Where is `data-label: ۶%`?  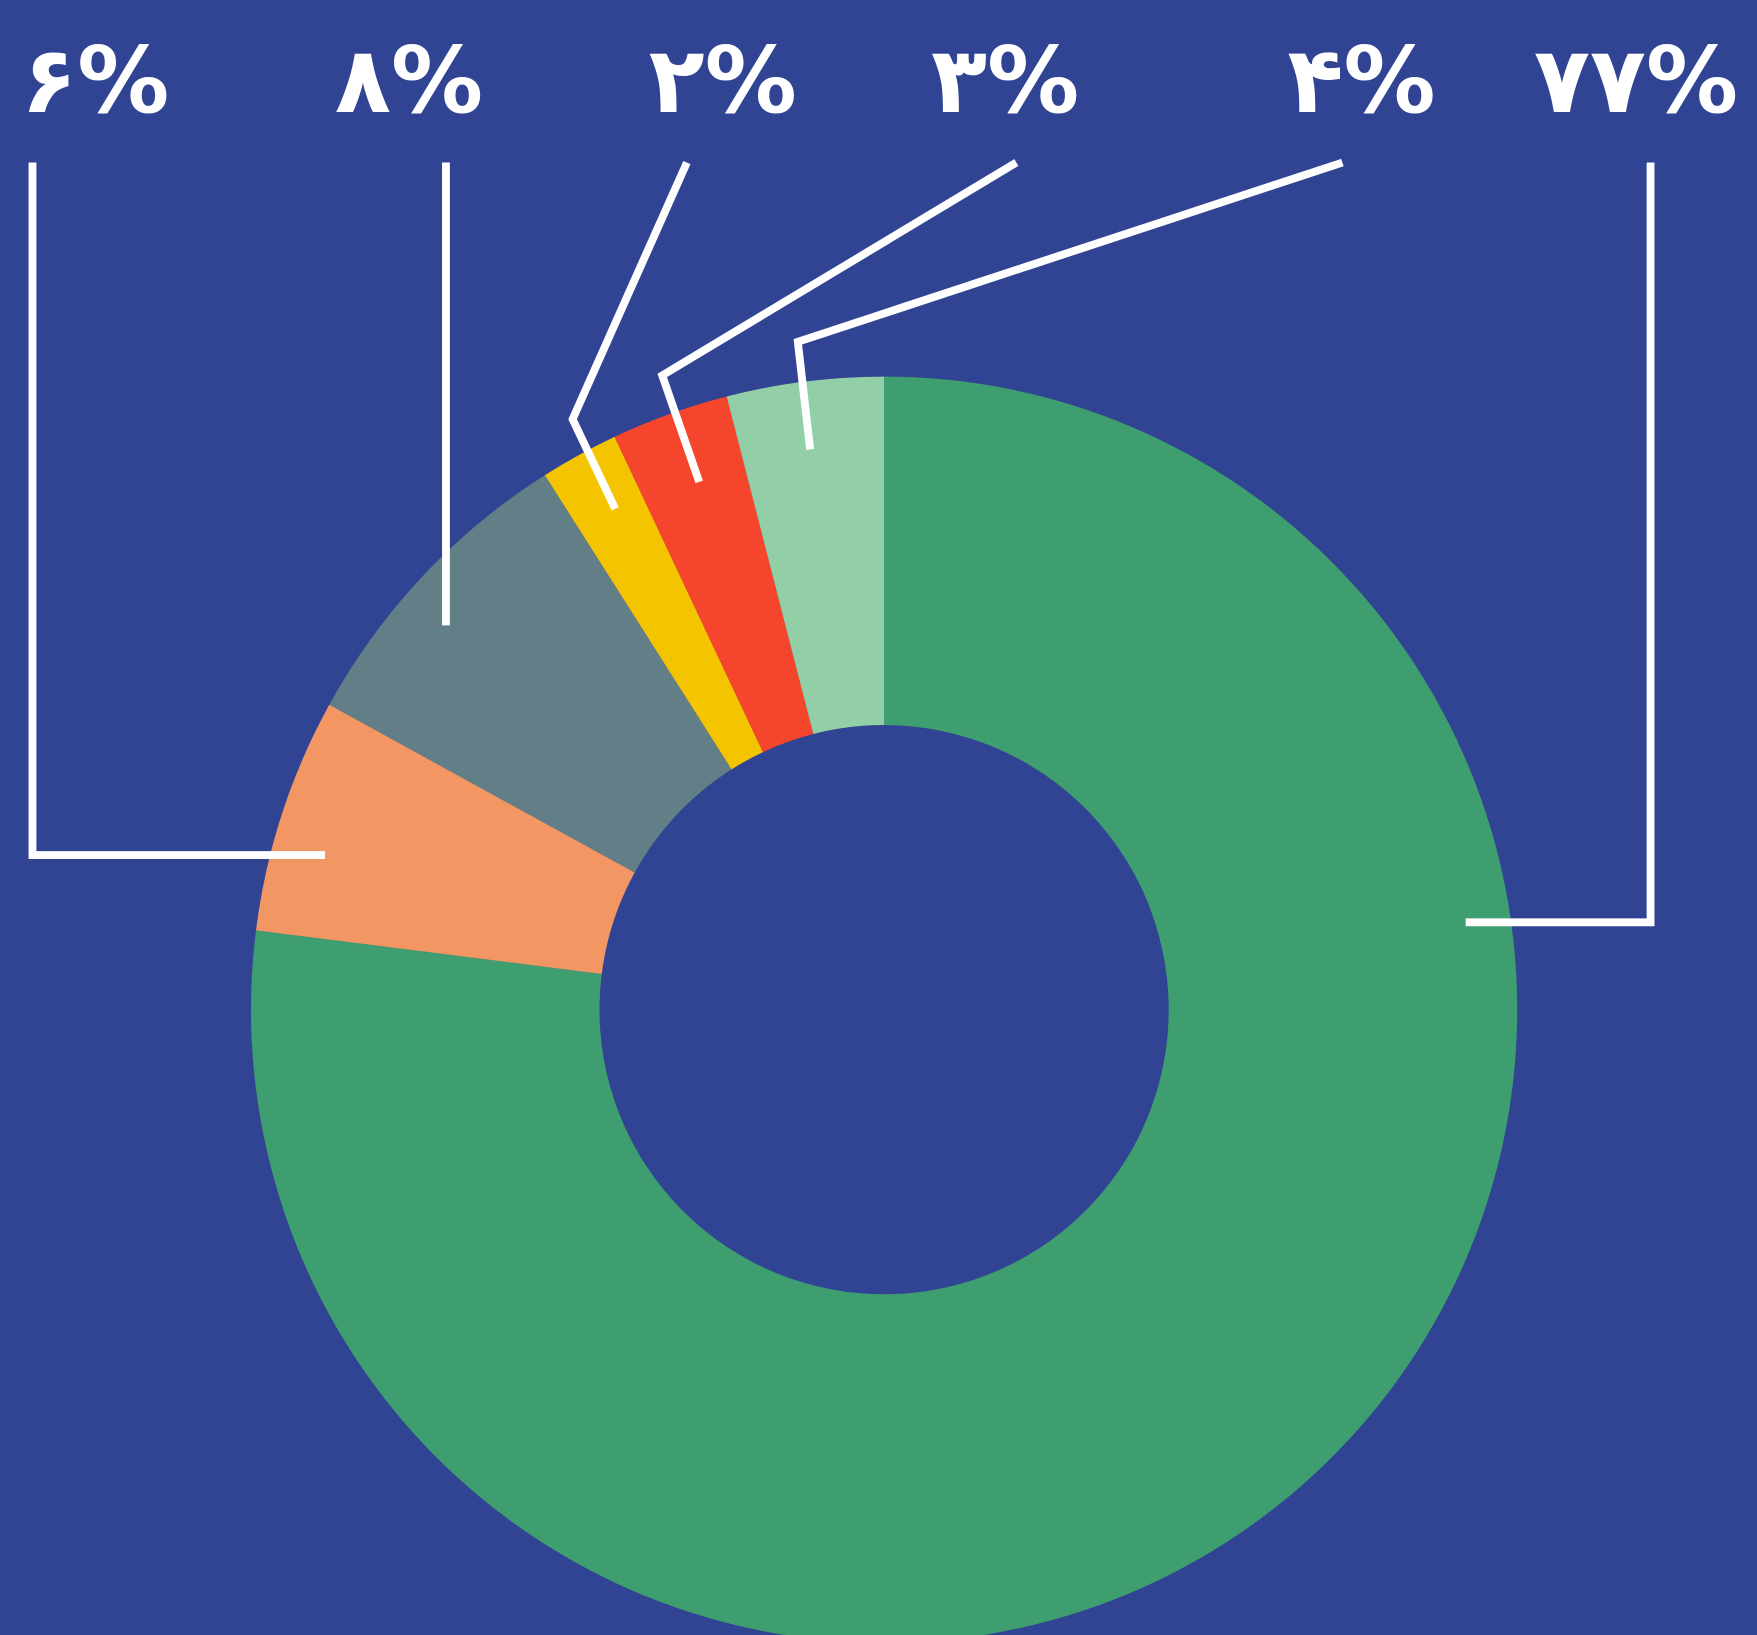 data-label: ۶% is located at coordinates (95, 80).